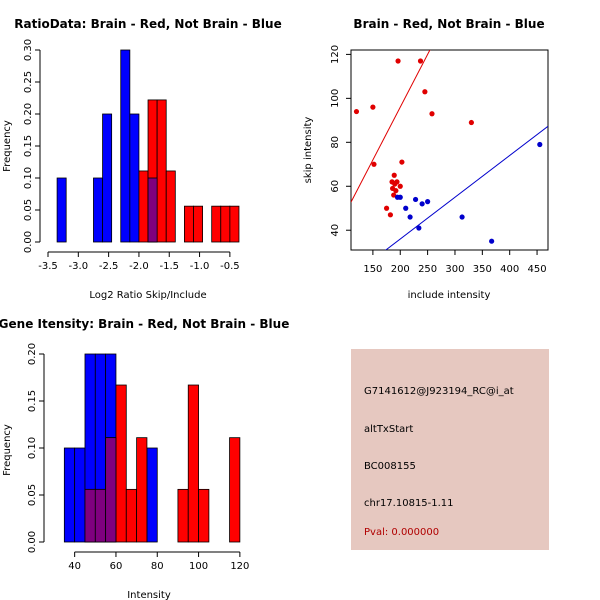  What do you see at coordinates (147, 24) in the screenshot?
I see `ratio-hist-title: RatioData: Brain - Red, Not Brain - Blue` at bounding box center [147, 24].